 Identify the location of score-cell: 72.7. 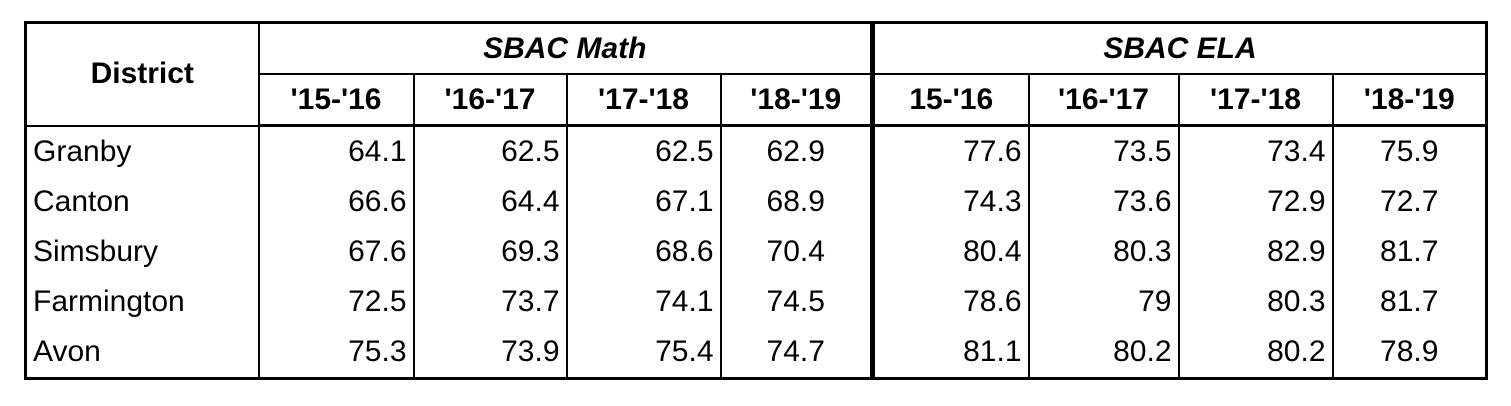
(1409, 202).